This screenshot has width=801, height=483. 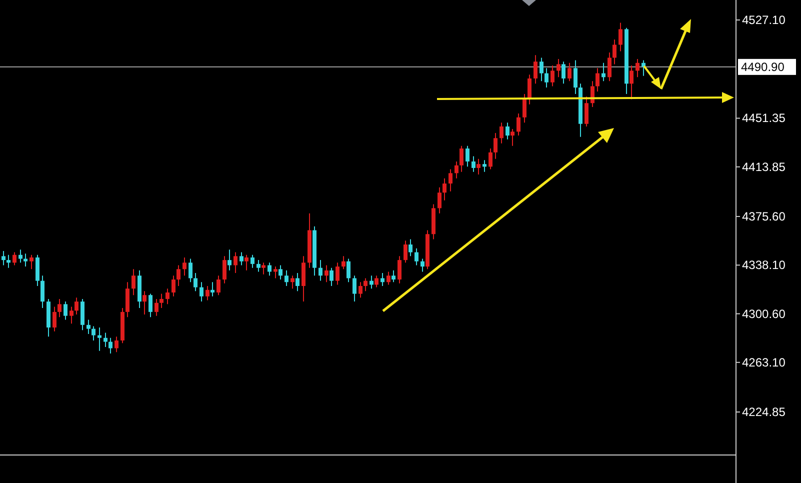 I want to click on y-tick-label: 4338.10, so click(x=764, y=265).